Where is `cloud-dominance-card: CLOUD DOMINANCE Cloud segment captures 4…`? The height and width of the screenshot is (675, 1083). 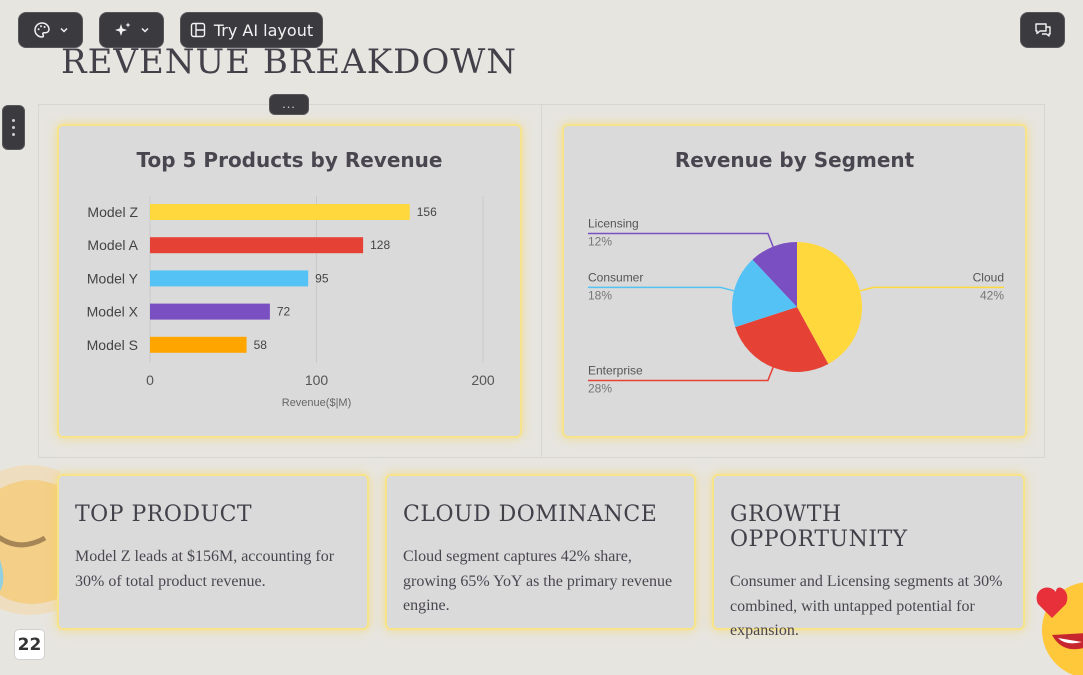
cloud-dominance-card: CLOUD DOMINANCE Cloud segment captures 4… is located at coordinates (540, 552).